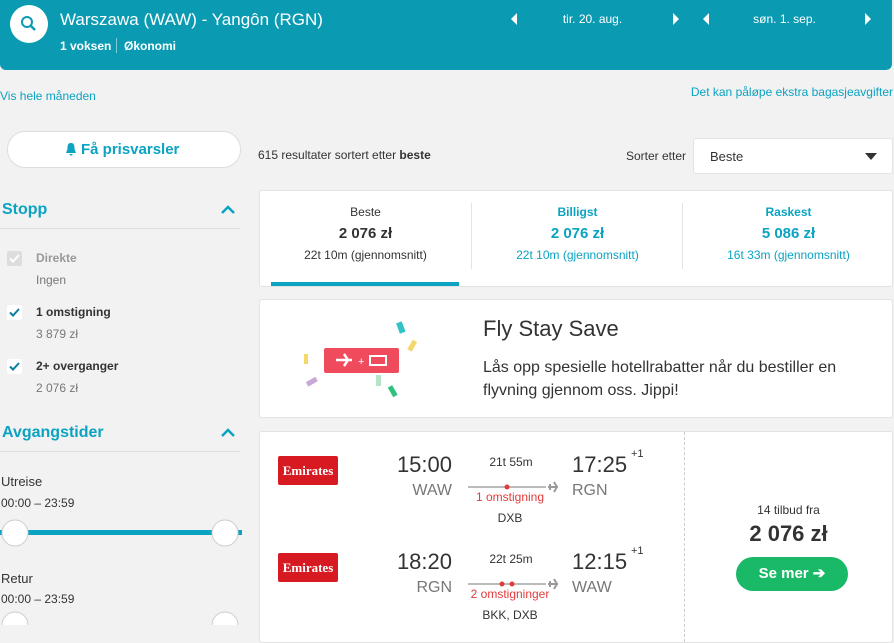 The image size is (894, 643). Describe the element at coordinates (121, 533) in the screenshot. I see `outbound-slider` at that location.